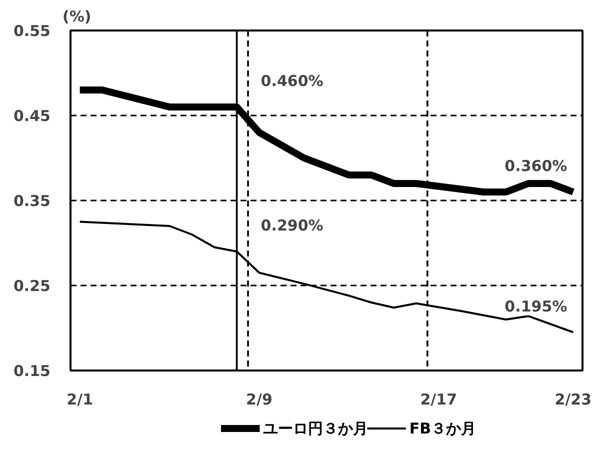 This screenshot has width=606, height=470. Describe the element at coordinates (292, 225) in the screenshot. I see `annotation: 0.290%` at that location.